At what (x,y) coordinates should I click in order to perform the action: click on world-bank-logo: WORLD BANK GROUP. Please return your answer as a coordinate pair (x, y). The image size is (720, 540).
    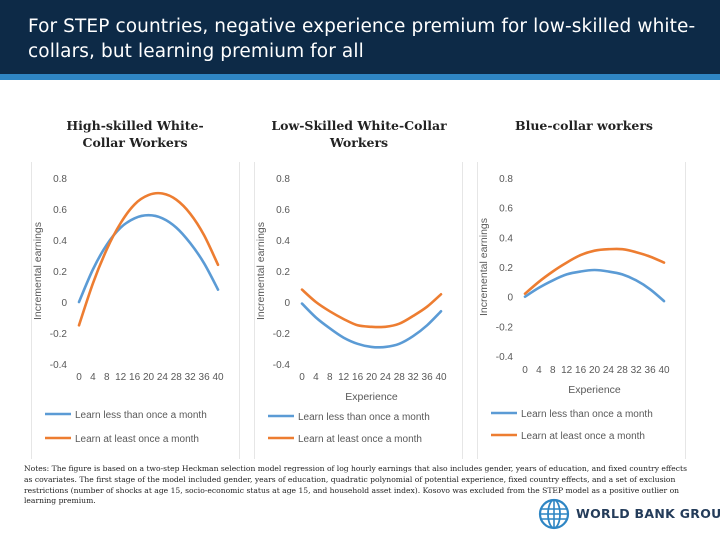
    Looking at the image, I should click on (629, 514).